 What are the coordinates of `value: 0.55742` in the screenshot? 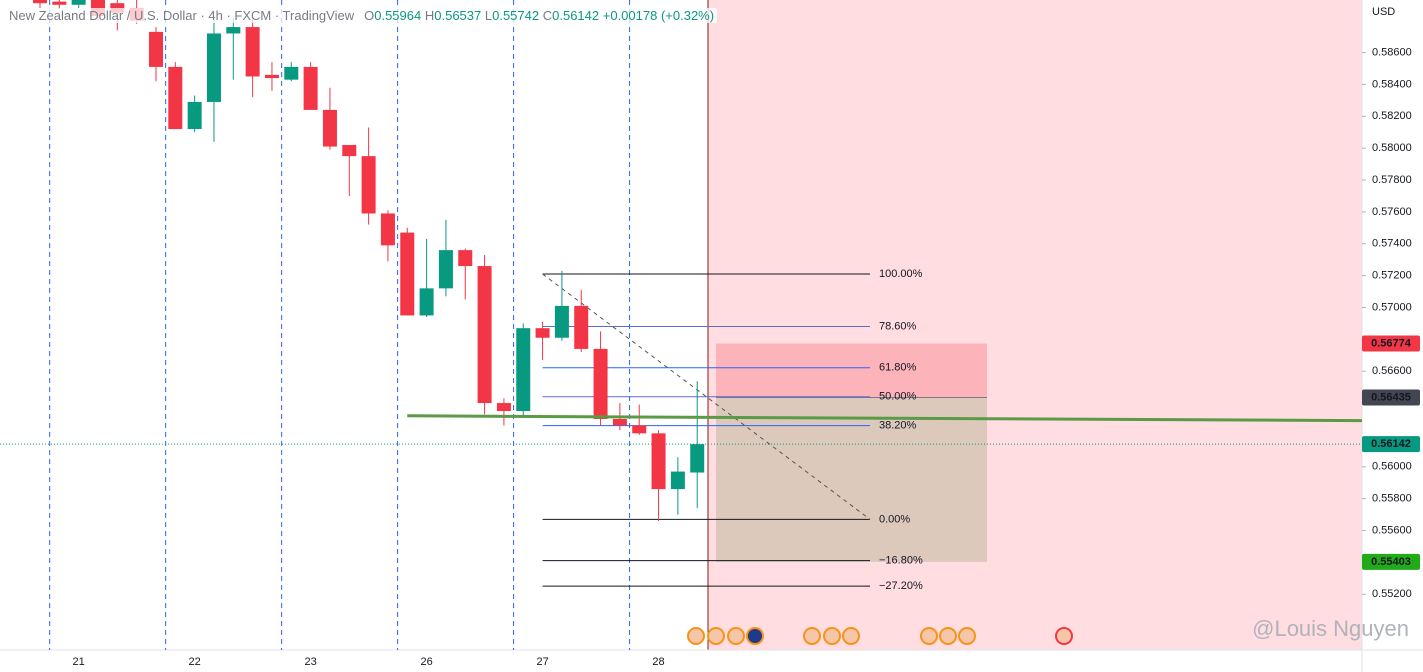 It's located at (516, 15).